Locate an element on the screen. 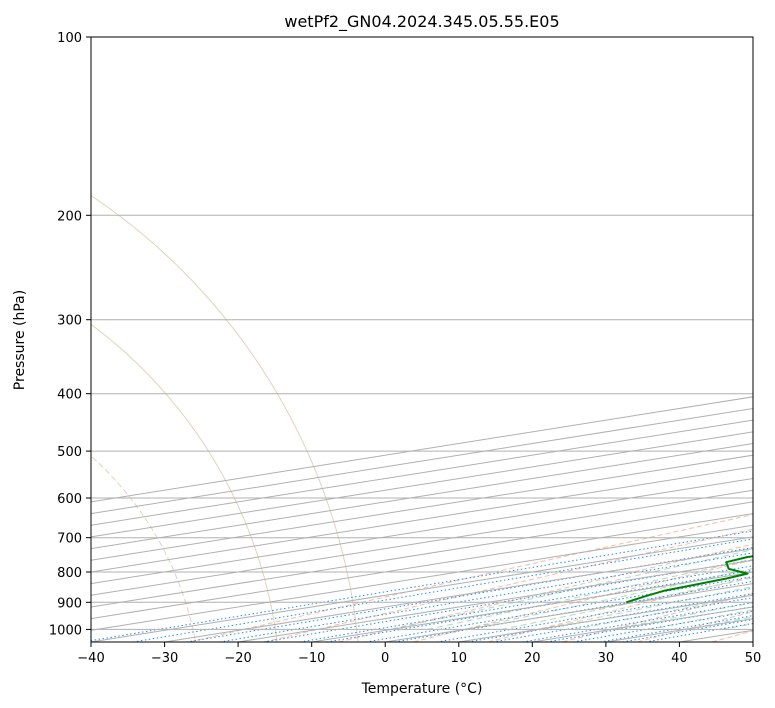  x-tick-label: −20 is located at coordinates (237, 658).